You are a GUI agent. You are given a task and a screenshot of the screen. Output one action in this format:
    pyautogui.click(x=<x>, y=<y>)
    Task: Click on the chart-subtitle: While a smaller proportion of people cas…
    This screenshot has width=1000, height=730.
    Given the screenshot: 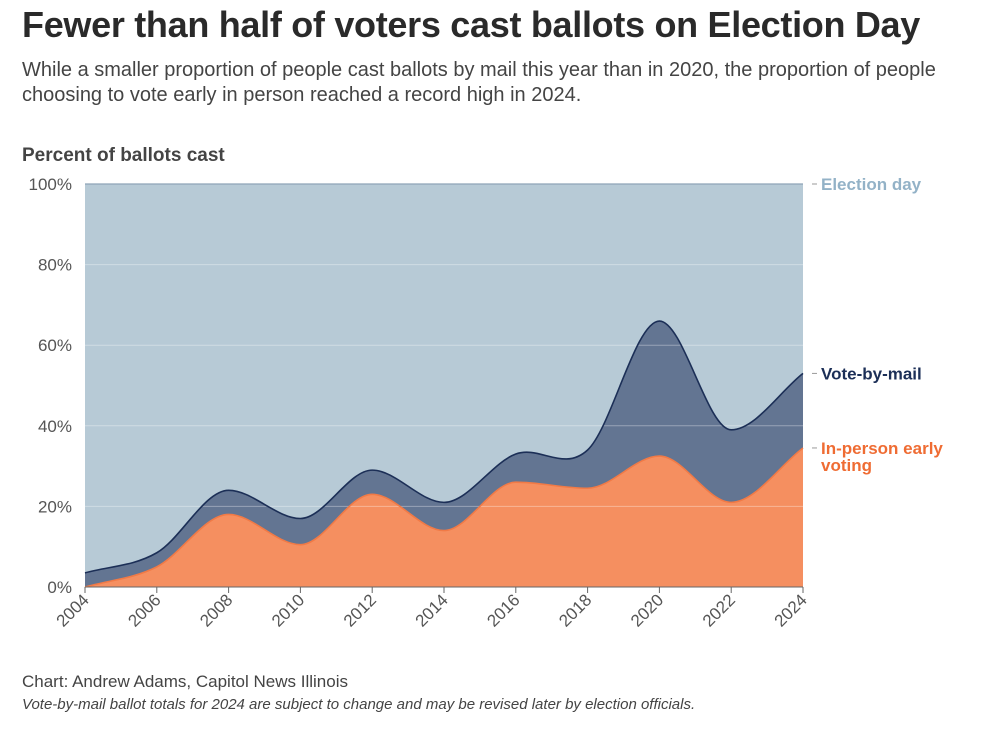 What is the action you would take?
    pyautogui.click(x=479, y=82)
    